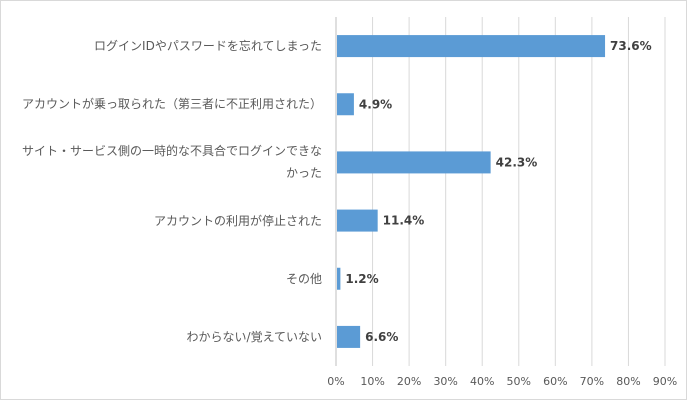 This screenshot has height=400, width=687. I want to click on category-label: ログインIDやパスワードを忘れてしまった, so click(208, 46).